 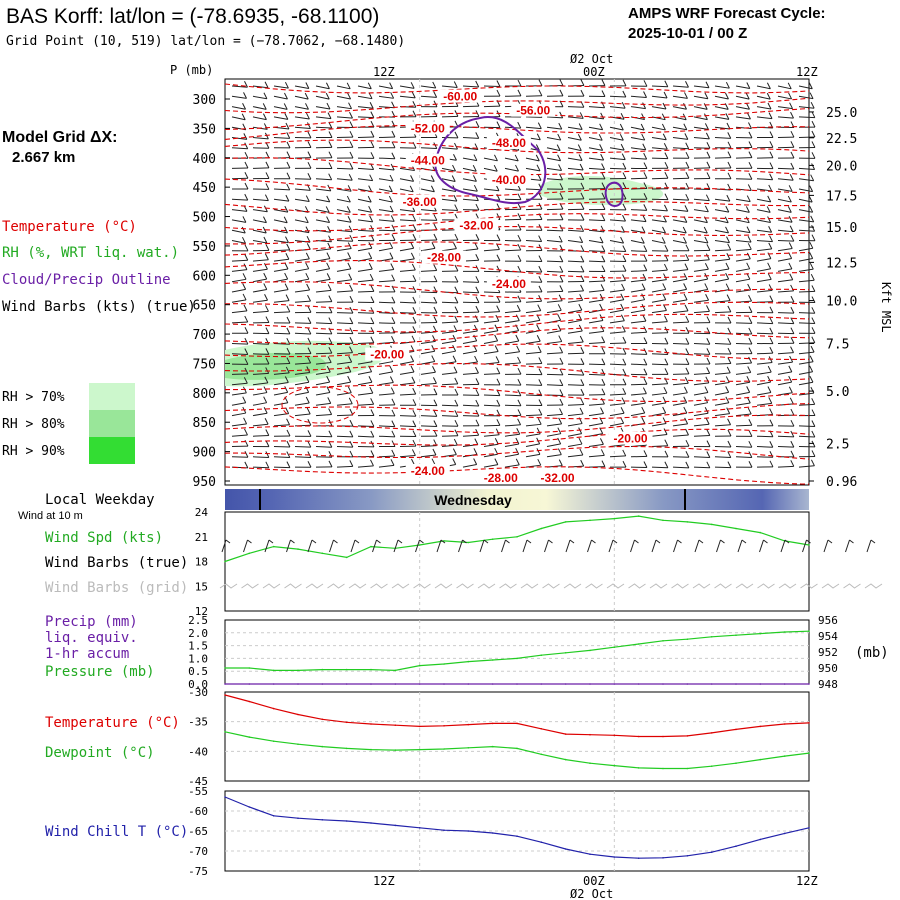 What do you see at coordinates (517, 282) in the screenshot?
I see `cross-section-gridlines` at bounding box center [517, 282].